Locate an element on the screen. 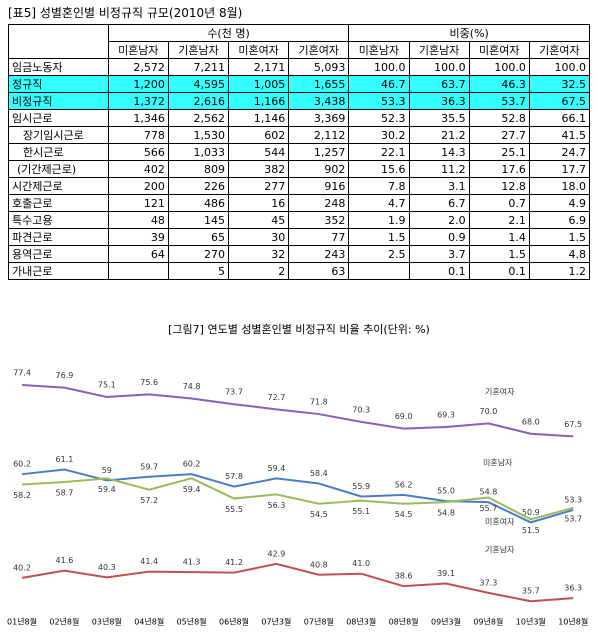  table-cell: 5,093 is located at coordinates (319, 67).